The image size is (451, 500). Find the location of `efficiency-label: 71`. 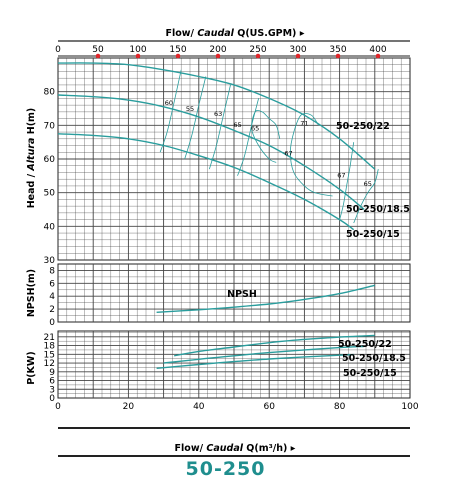

efficiency-label: 71 is located at coordinates (304, 123).